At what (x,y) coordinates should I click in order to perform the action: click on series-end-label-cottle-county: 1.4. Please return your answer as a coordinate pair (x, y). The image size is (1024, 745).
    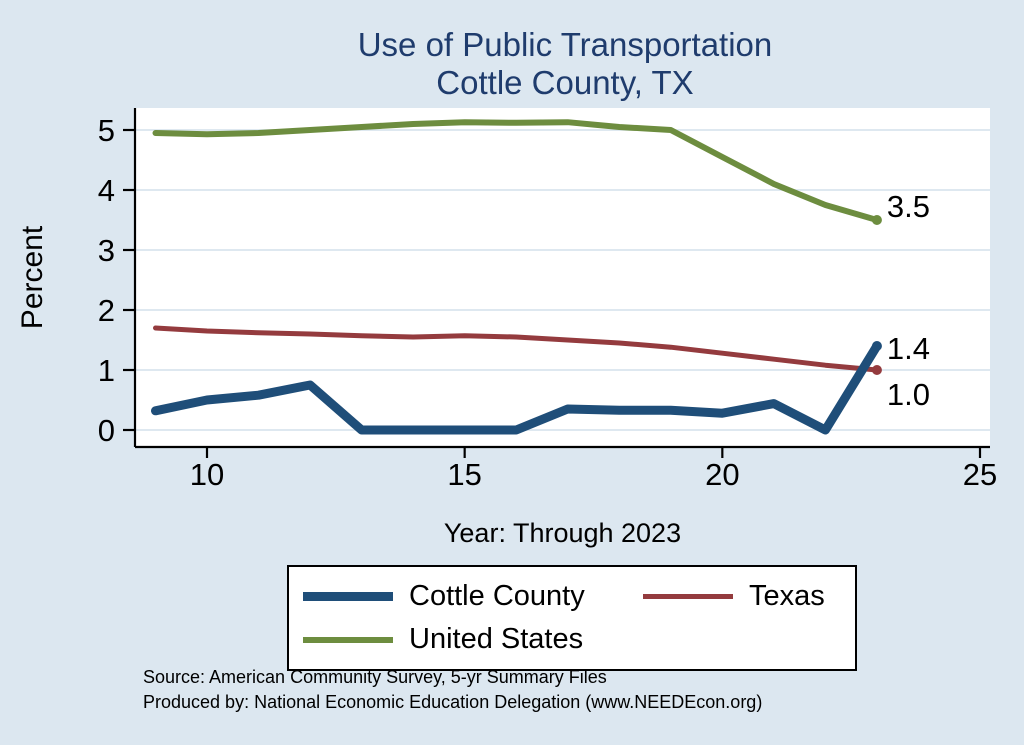
    Looking at the image, I should click on (908, 348).